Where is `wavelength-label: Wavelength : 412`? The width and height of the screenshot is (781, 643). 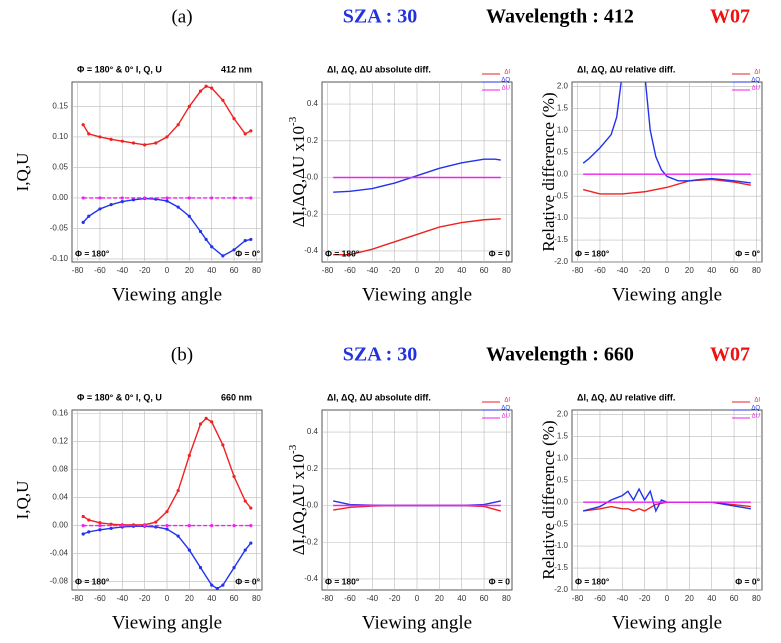
wavelength-label: Wavelength : 412 is located at coordinates (560, 17).